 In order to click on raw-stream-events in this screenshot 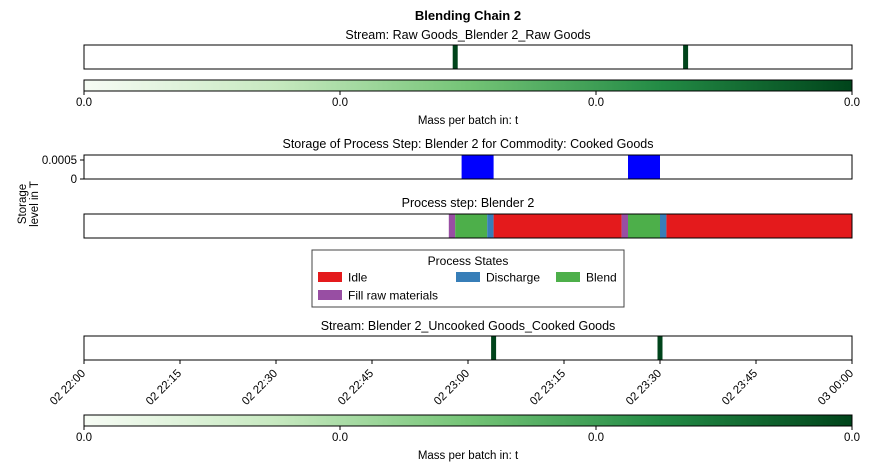, I will do `click(570, 57)`.